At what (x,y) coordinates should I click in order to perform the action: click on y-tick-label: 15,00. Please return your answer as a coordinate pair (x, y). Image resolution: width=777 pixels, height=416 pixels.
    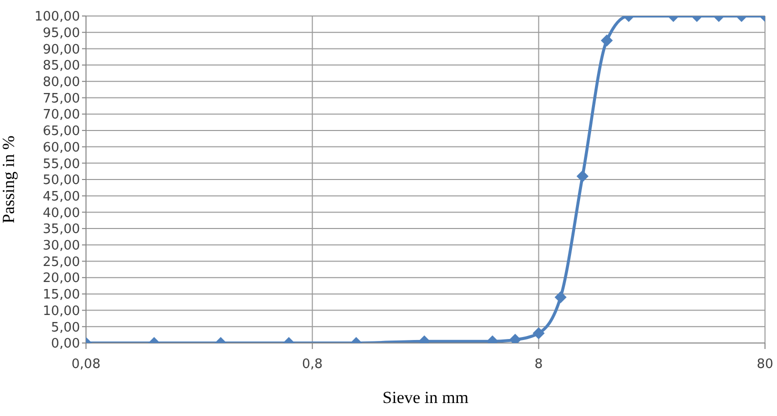
    Looking at the image, I should click on (61, 295).